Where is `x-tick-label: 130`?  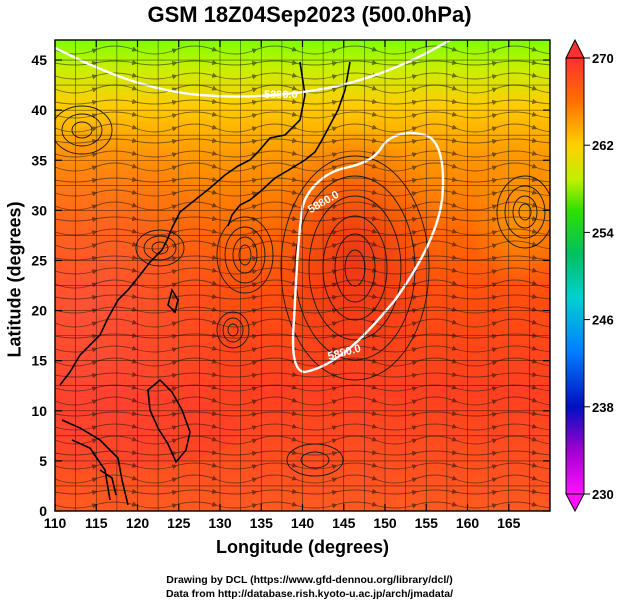 x-tick-label: 130 is located at coordinates (220, 523).